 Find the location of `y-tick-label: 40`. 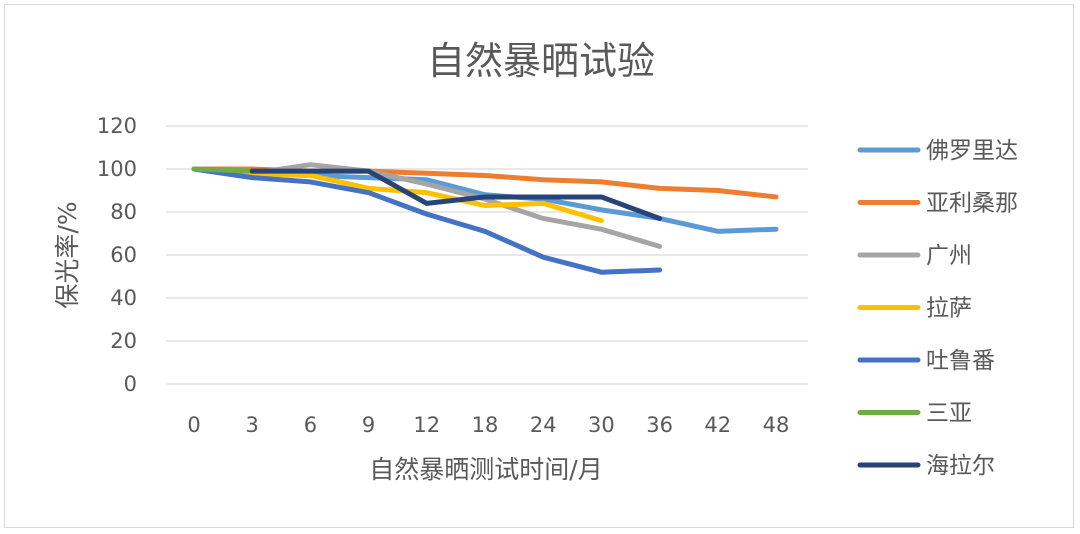

y-tick-label: 40 is located at coordinates (123, 298).